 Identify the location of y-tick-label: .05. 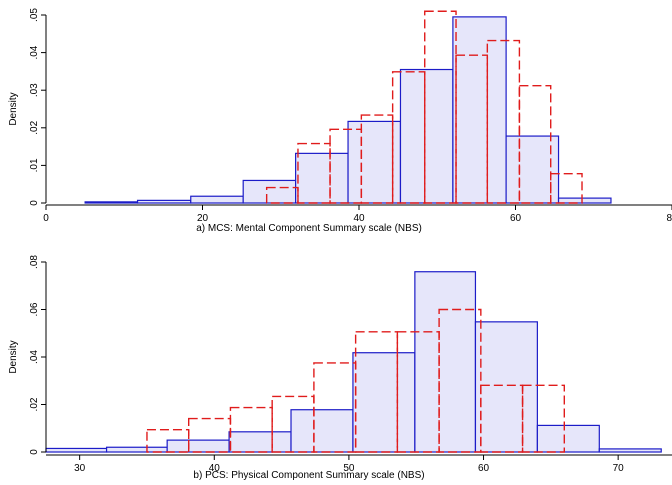
(34, 15).